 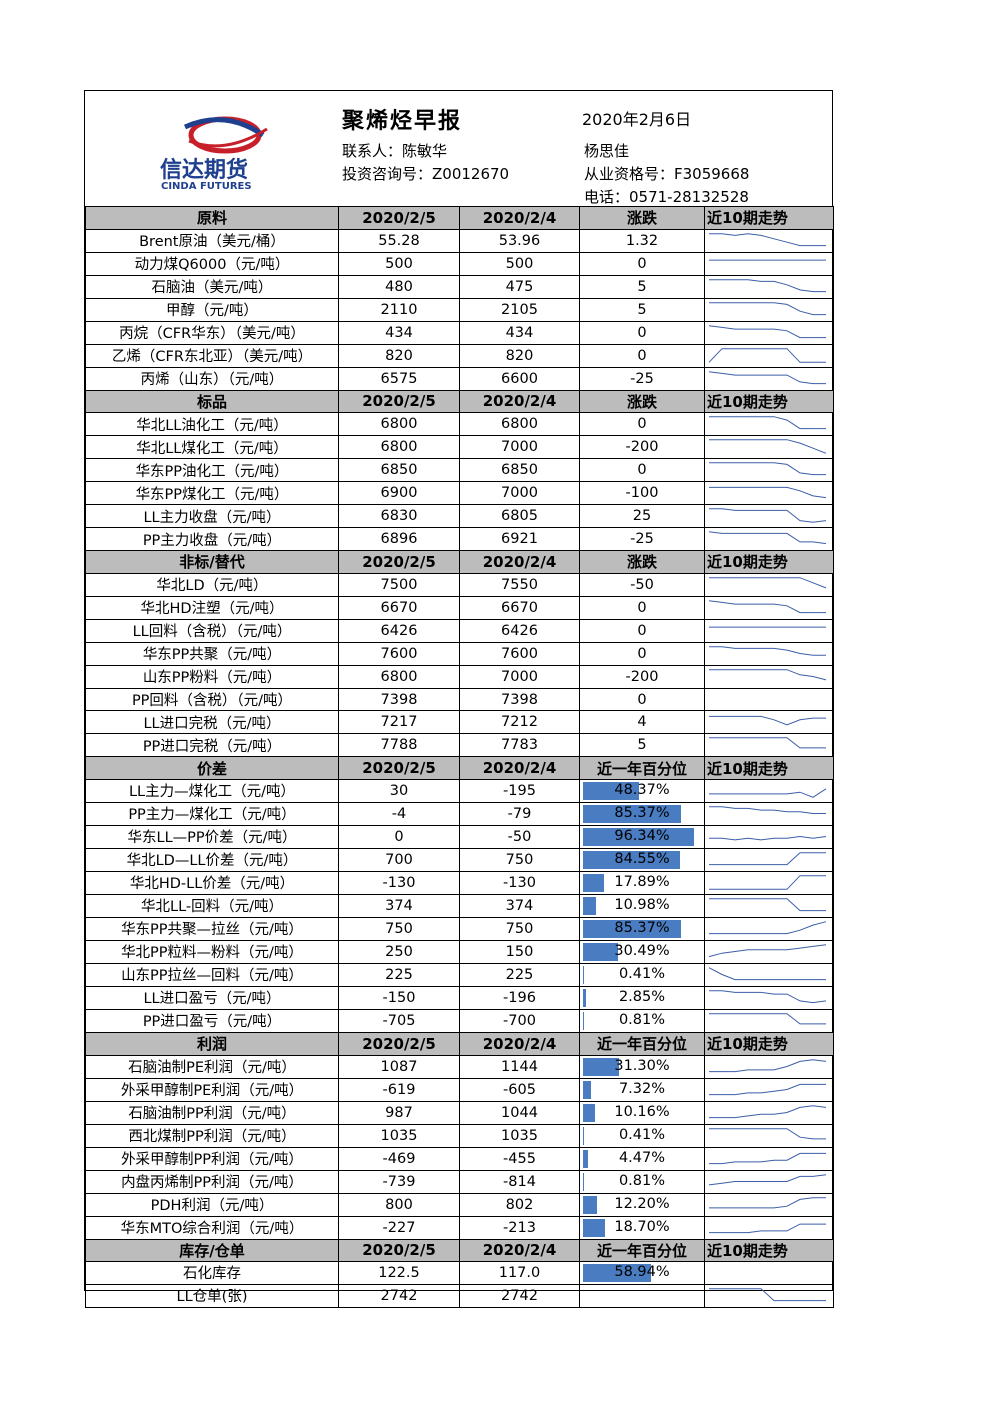 I want to click on value-current: 1035, so click(x=399, y=1135).